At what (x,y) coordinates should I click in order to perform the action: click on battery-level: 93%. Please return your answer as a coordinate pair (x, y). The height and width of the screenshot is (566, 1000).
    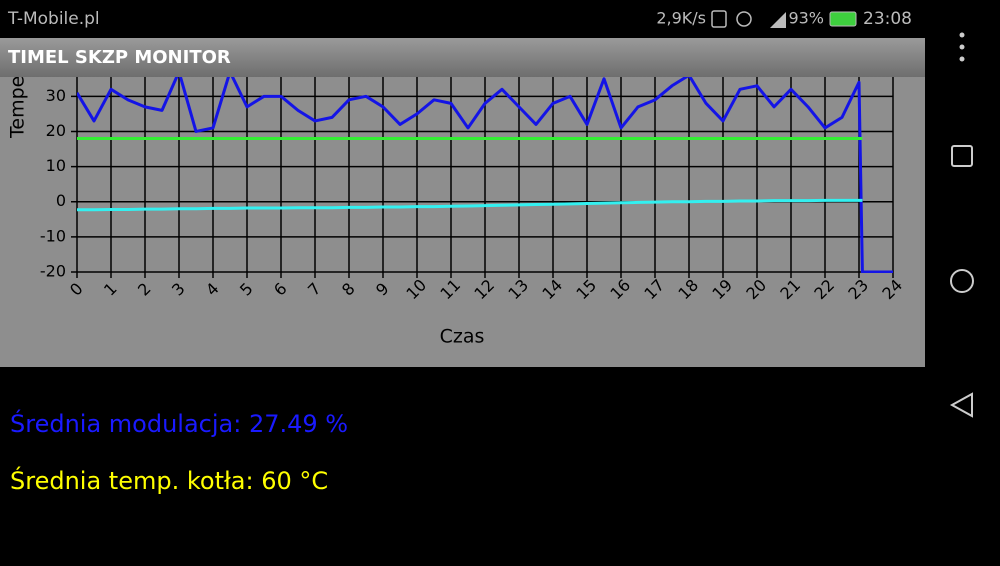
    Looking at the image, I should click on (806, 18).